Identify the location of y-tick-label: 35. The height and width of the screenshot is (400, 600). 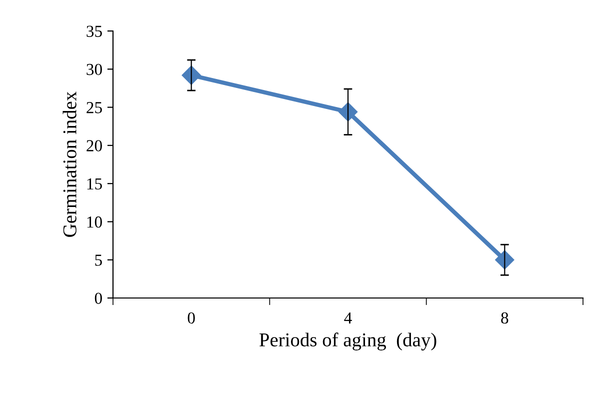
(94, 31).